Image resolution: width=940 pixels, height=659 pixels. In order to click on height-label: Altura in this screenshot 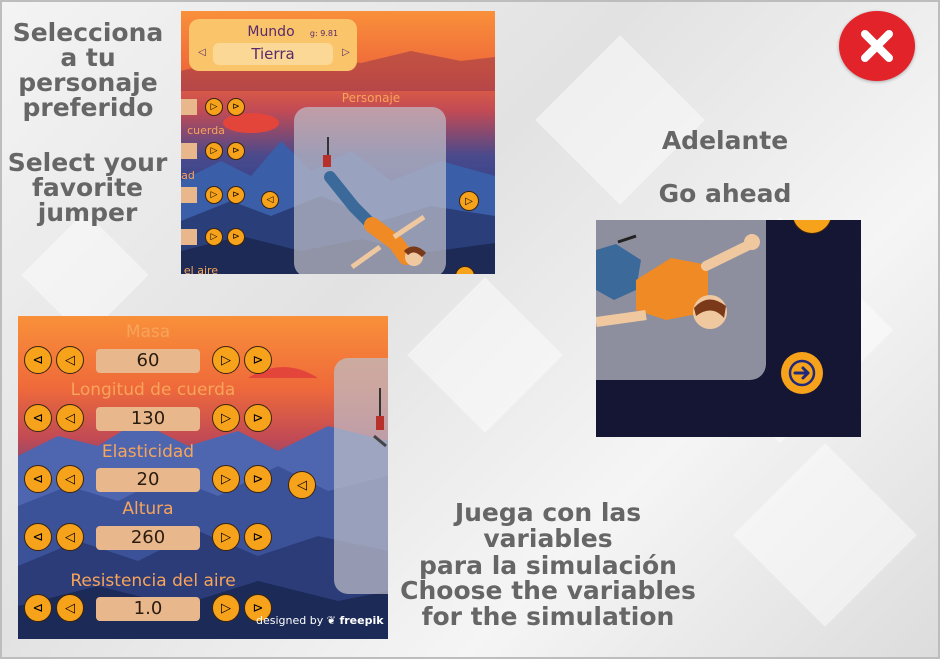, I will do `click(148, 509)`.